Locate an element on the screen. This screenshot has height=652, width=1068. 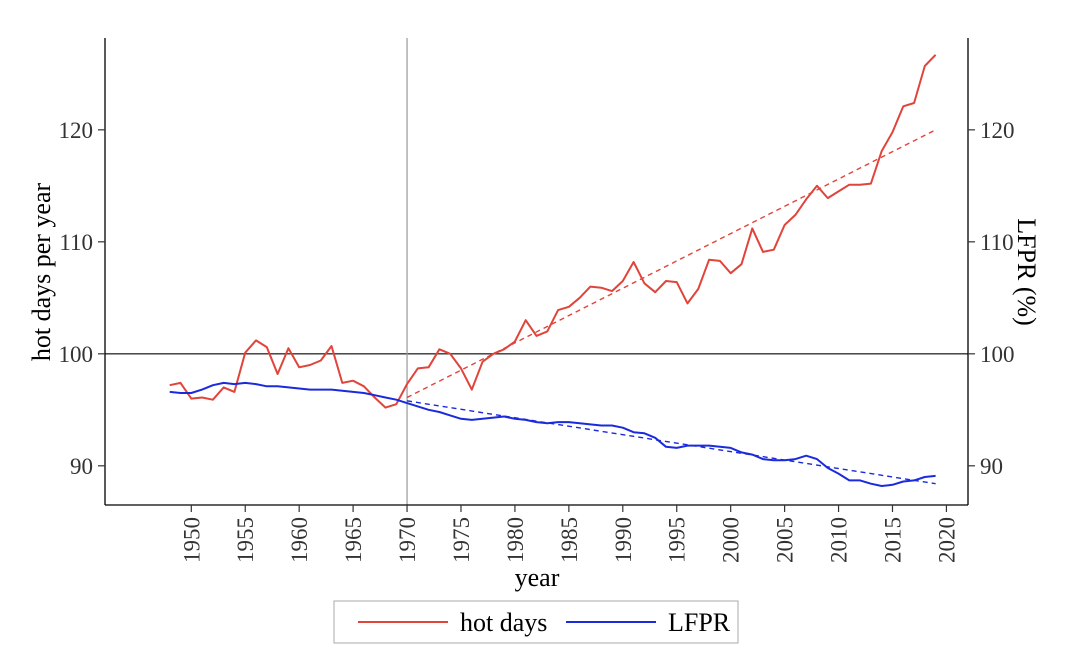
x-tick-label: 1995 is located at coordinates (677, 540).